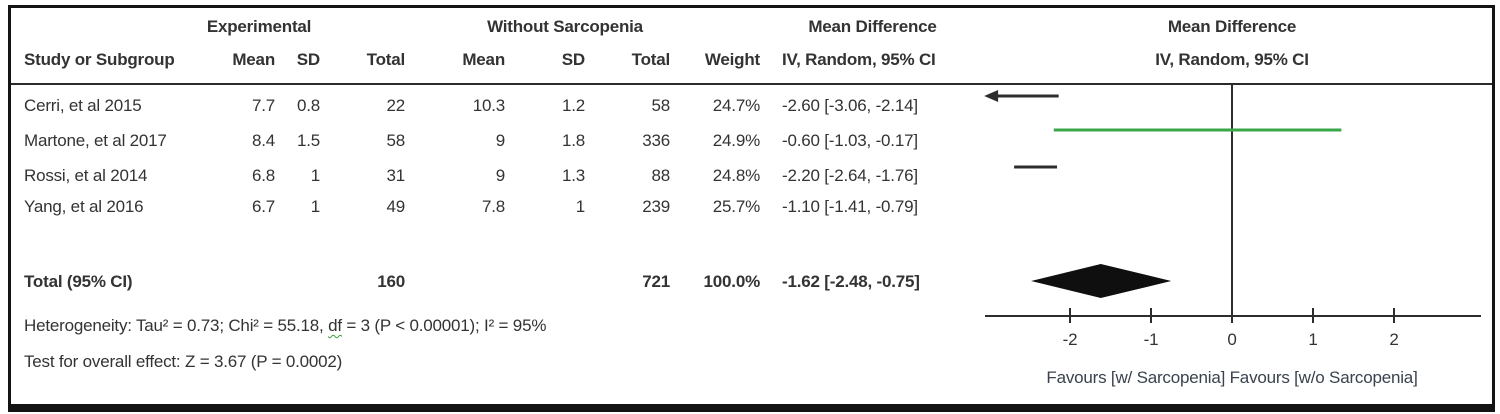  What do you see at coordinates (736, 140) in the screenshot?
I see `cell-weight: 24.9%` at bounding box center [736, 140].